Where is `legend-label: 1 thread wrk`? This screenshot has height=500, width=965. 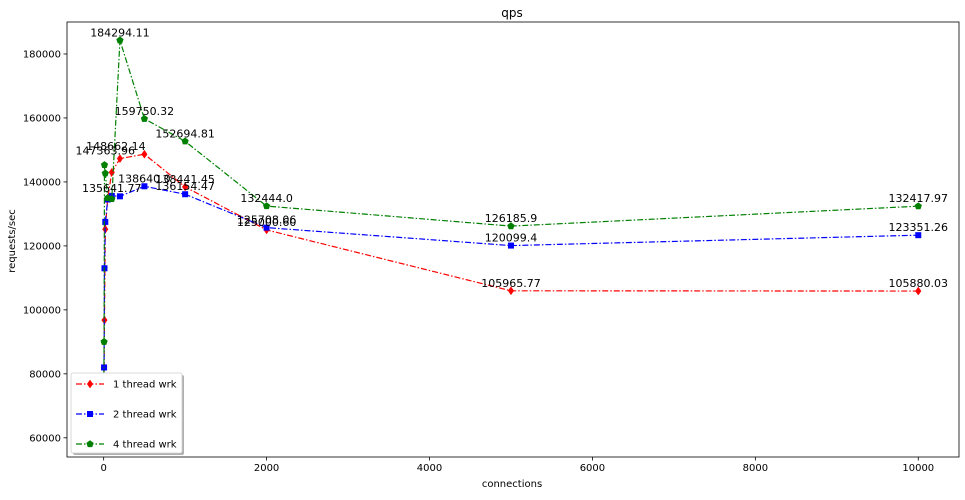
legend-label: 1 thread wrk is located at coordinates (145, 385).